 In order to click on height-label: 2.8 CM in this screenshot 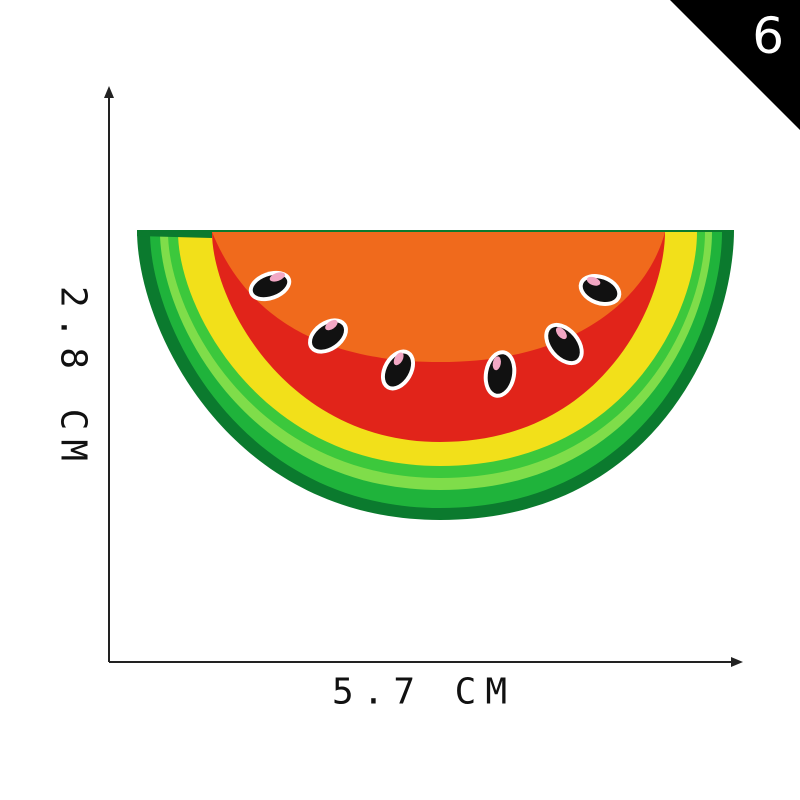, I will do `click(73, 378)`.